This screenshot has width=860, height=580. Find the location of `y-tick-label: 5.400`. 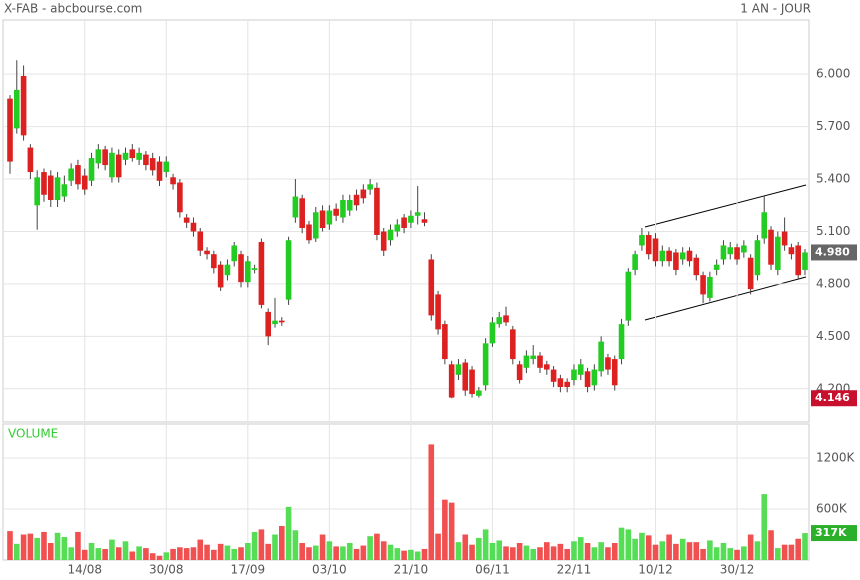

y-tick-label: 5.400 is located at coordinates (833, 179).